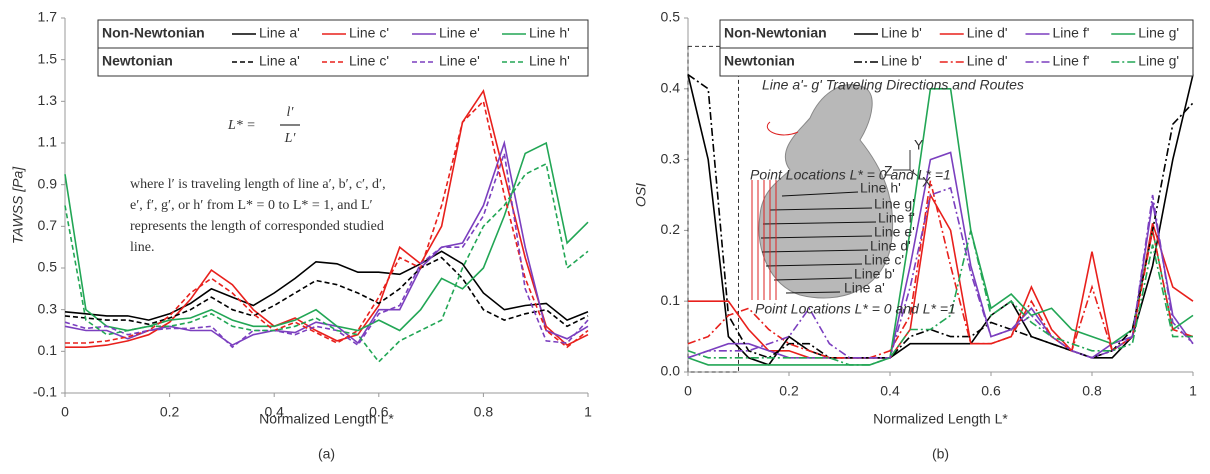 Image resolution: width=1210 pixels, height=474 pixels. What do you see at coordinates (48, 142) in the screenshot?
I see `y-tick-label: 1.1` at bounding box center [48, 142].